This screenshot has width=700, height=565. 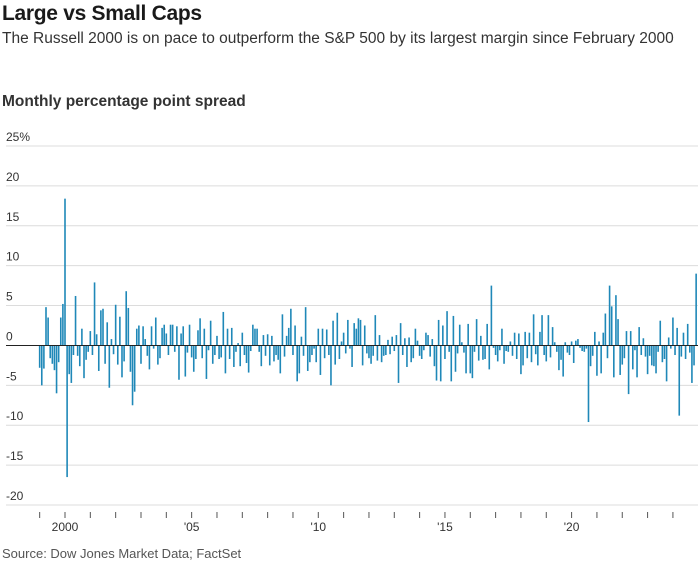 What do you see at coordinates (15, 416) in the screenshot?
I see `y-tick-label: -10` at bounding box center [15, 416].